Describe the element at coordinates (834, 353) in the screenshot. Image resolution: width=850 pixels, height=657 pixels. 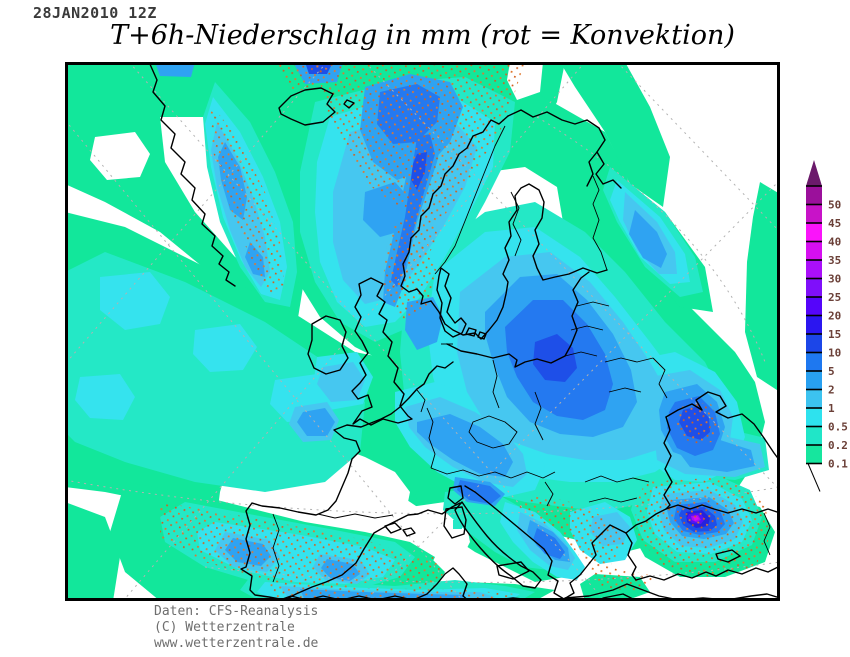
I see `legend-tick-label: 10` at that location.